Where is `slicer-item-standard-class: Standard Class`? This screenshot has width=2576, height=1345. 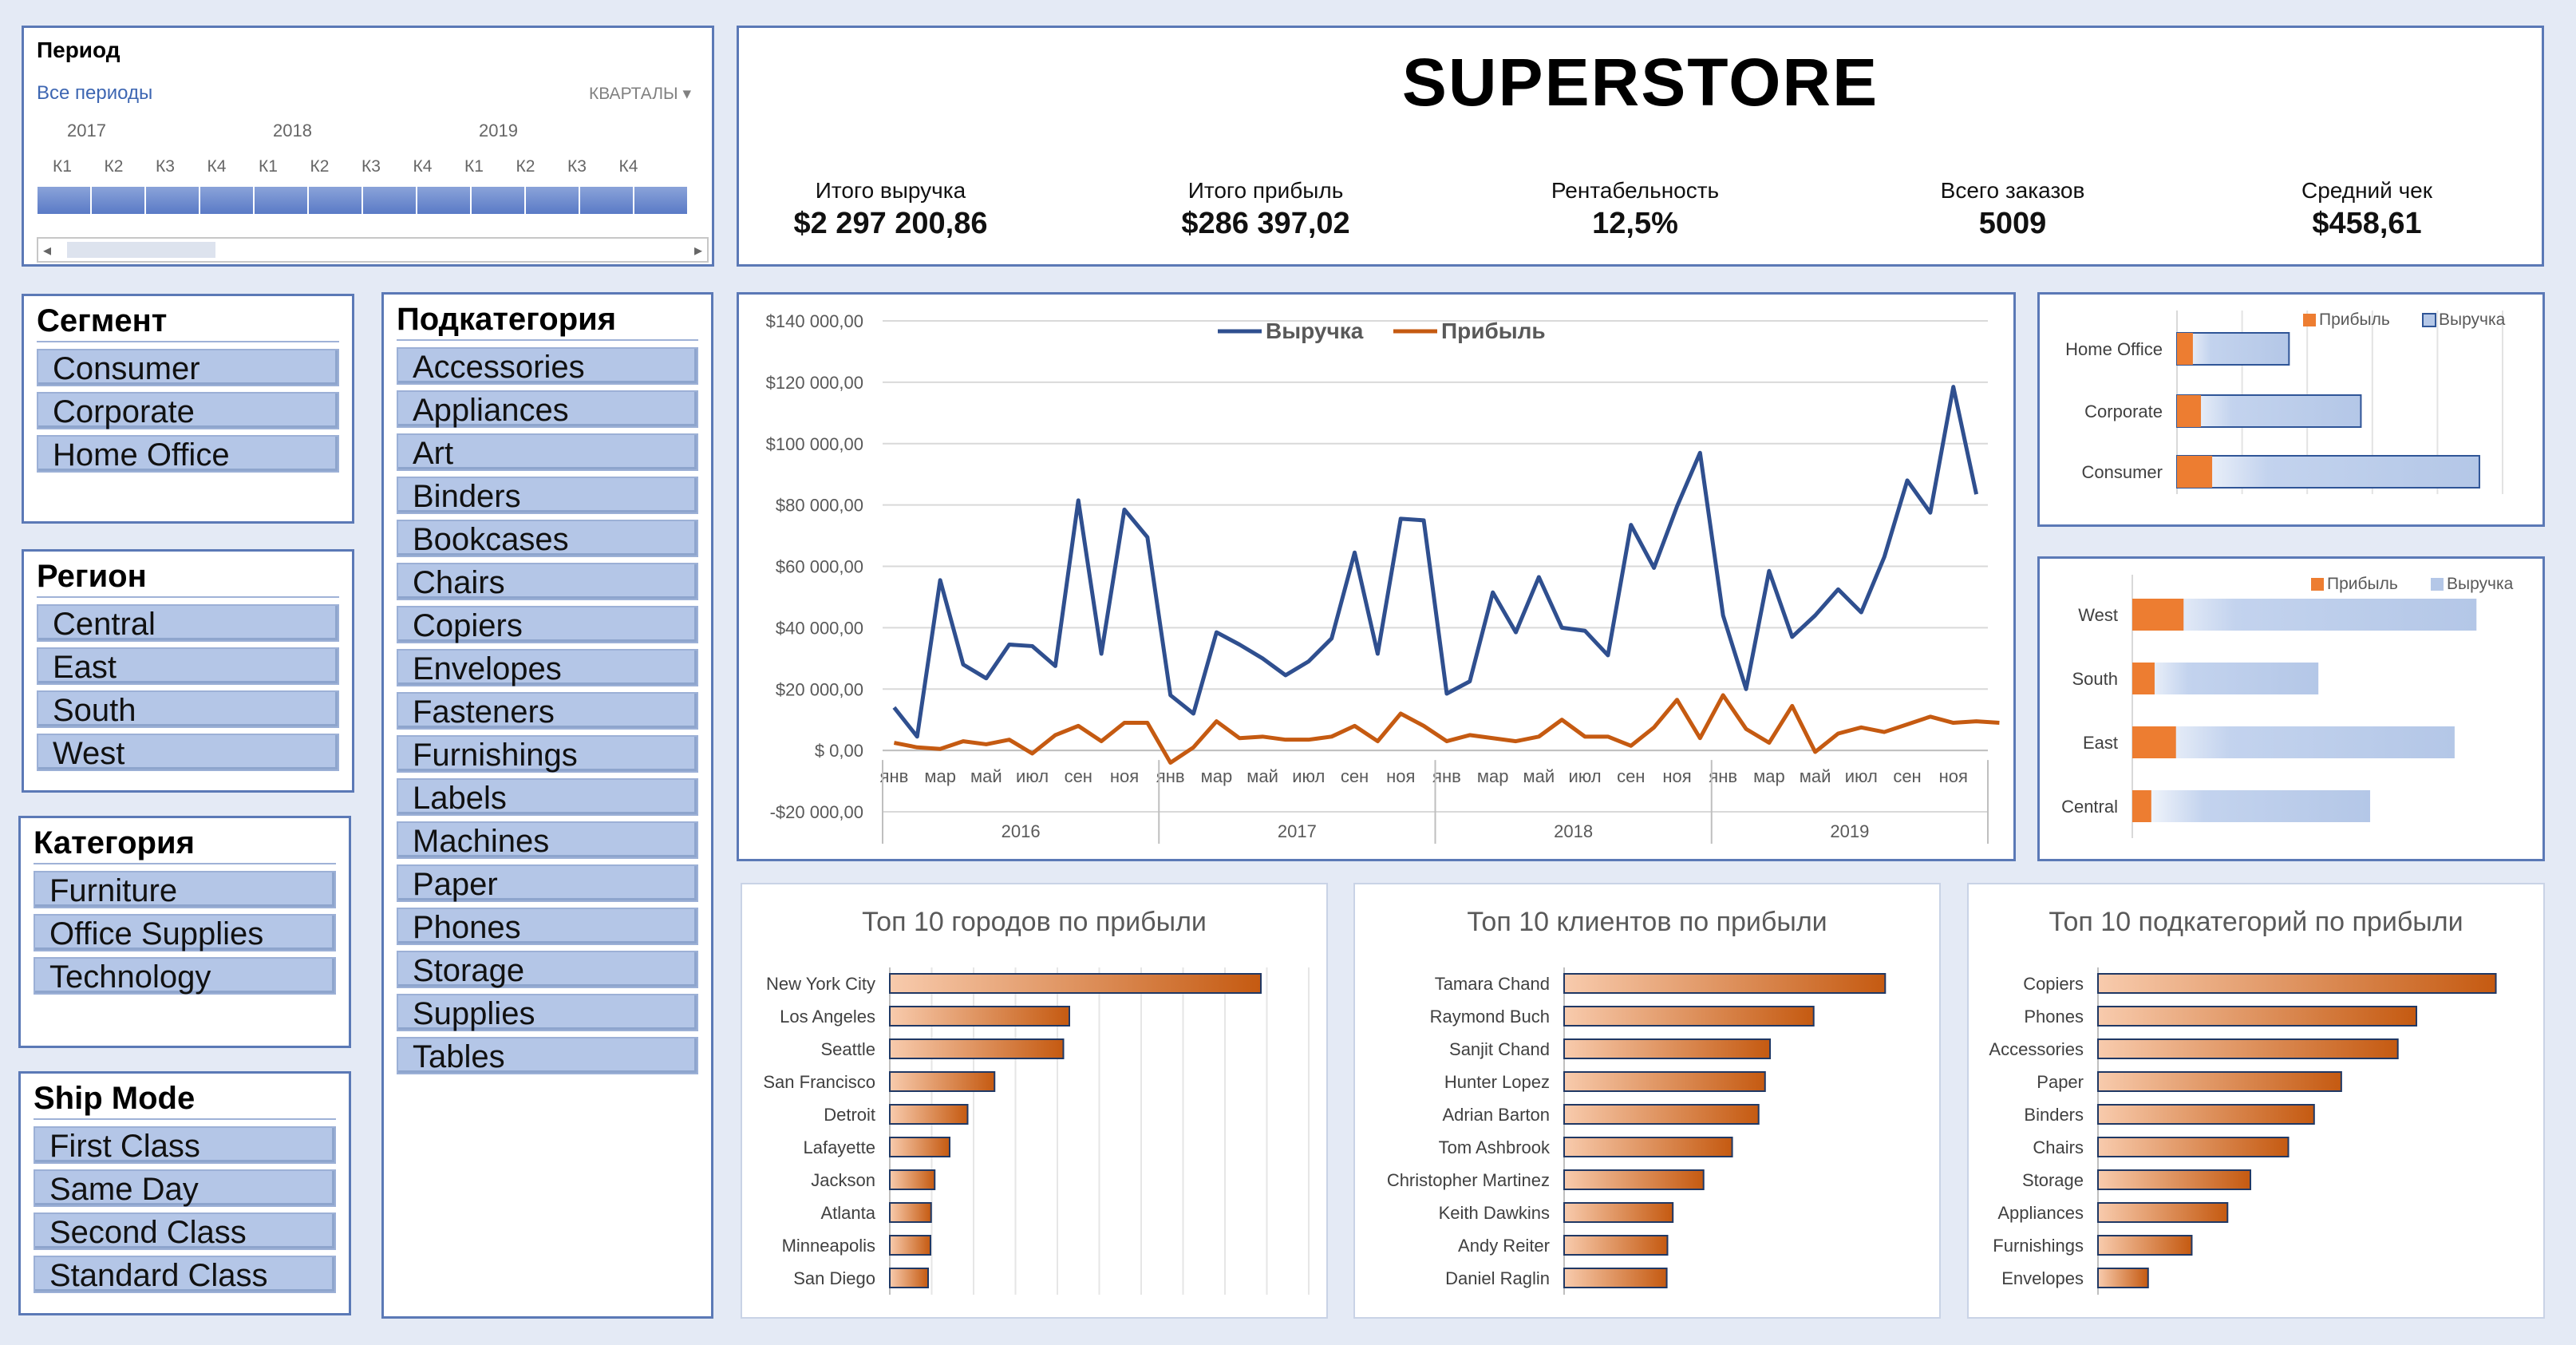
slicer-item-standard-class: Standard Class is located at coordinates (185, 1274).